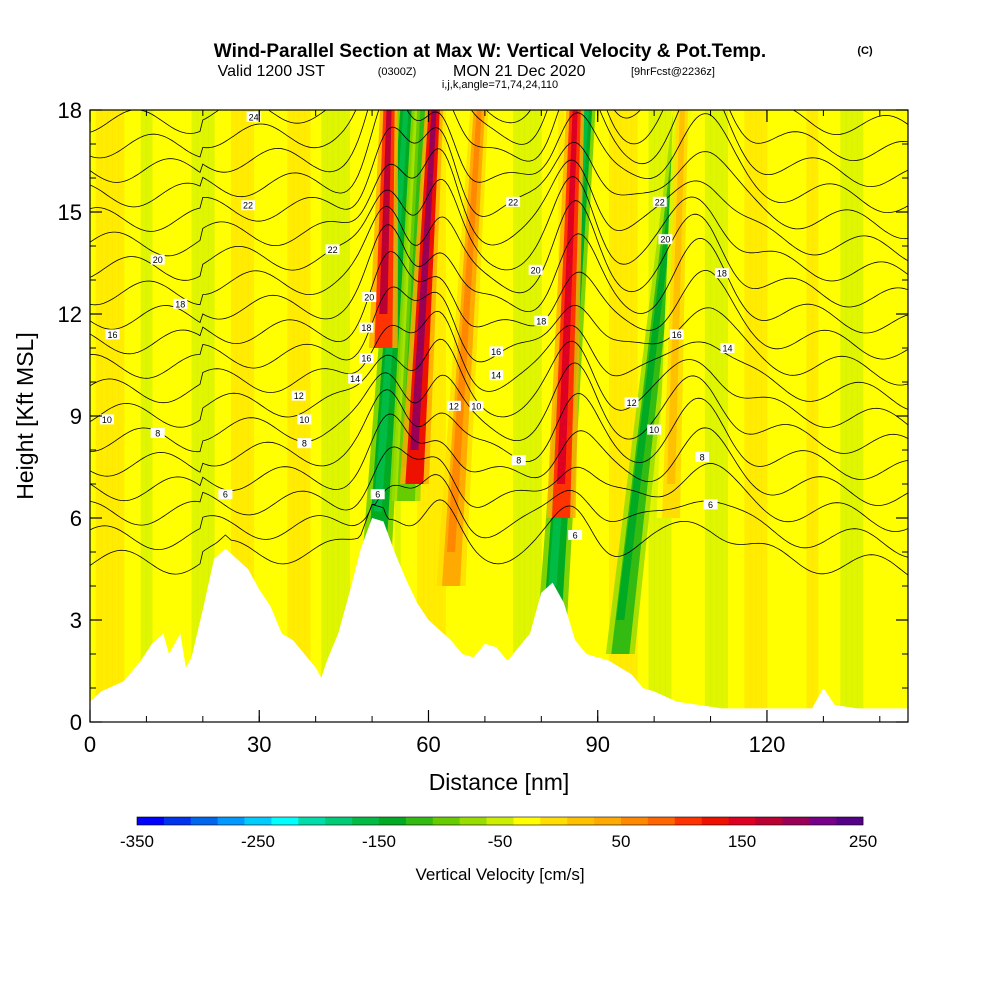 Image resolution: width=1000 pixels, height=1000 pixels. Describe the element at coordinates (428, 744) in the screenshot. I see `x-tick-label: 60` at that location.